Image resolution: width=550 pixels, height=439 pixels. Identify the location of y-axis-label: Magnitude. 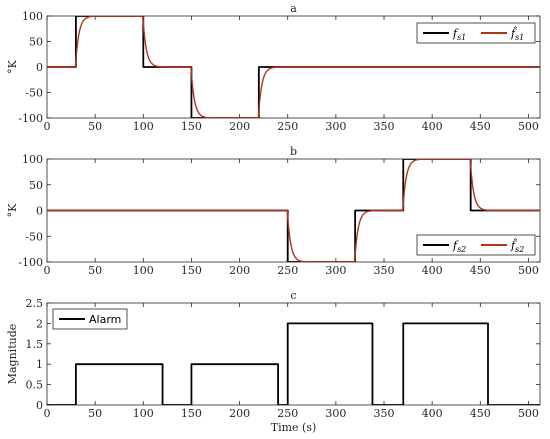
(12, 354).